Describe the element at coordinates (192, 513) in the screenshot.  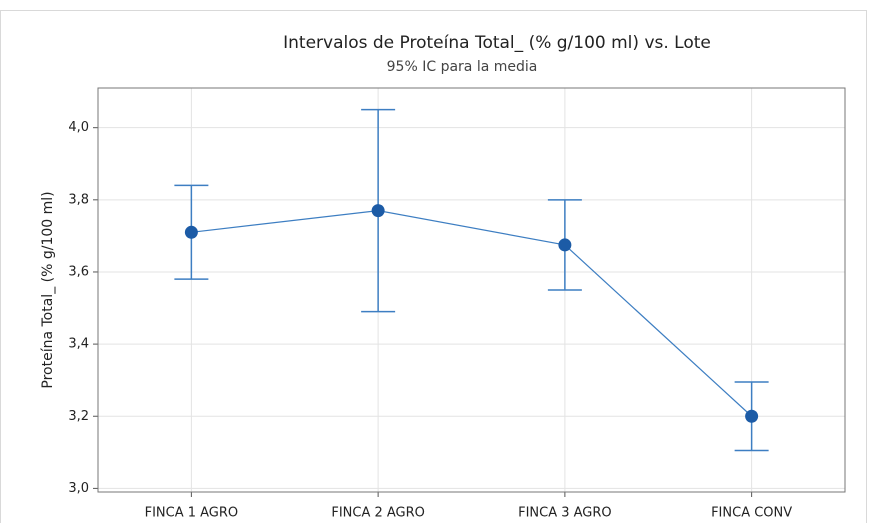
I see `x-tick-label: FINCA 1 AGRO` at that location.